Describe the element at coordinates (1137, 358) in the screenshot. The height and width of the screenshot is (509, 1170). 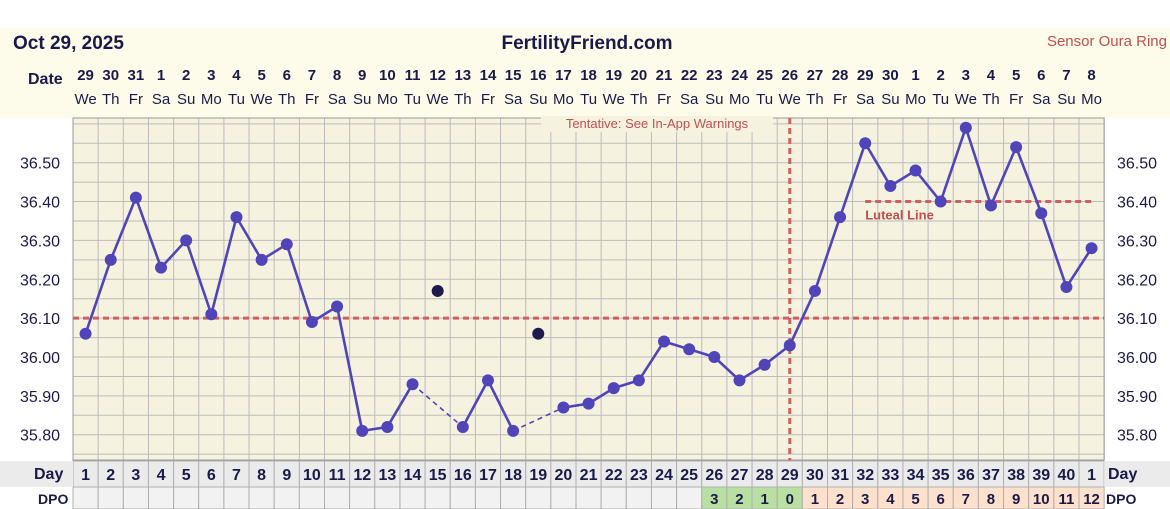
I see `y-tick-label-right: 36.00` at that location.